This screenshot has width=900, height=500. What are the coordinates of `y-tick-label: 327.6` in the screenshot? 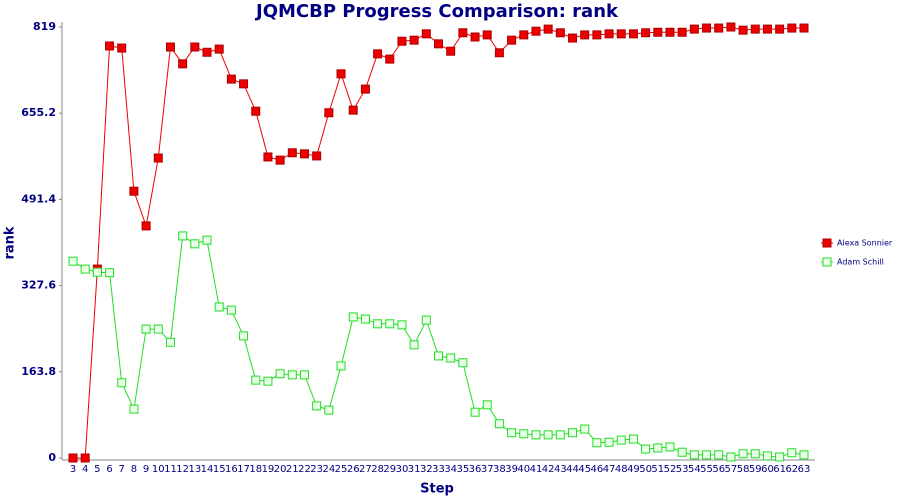 It's located at (38, 285).